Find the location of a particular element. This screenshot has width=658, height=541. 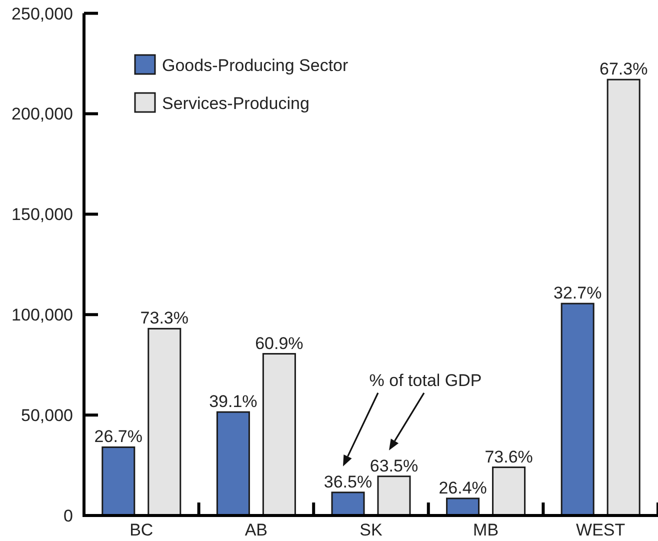

annotation: 63.5% is located at coordinates (394, 466).